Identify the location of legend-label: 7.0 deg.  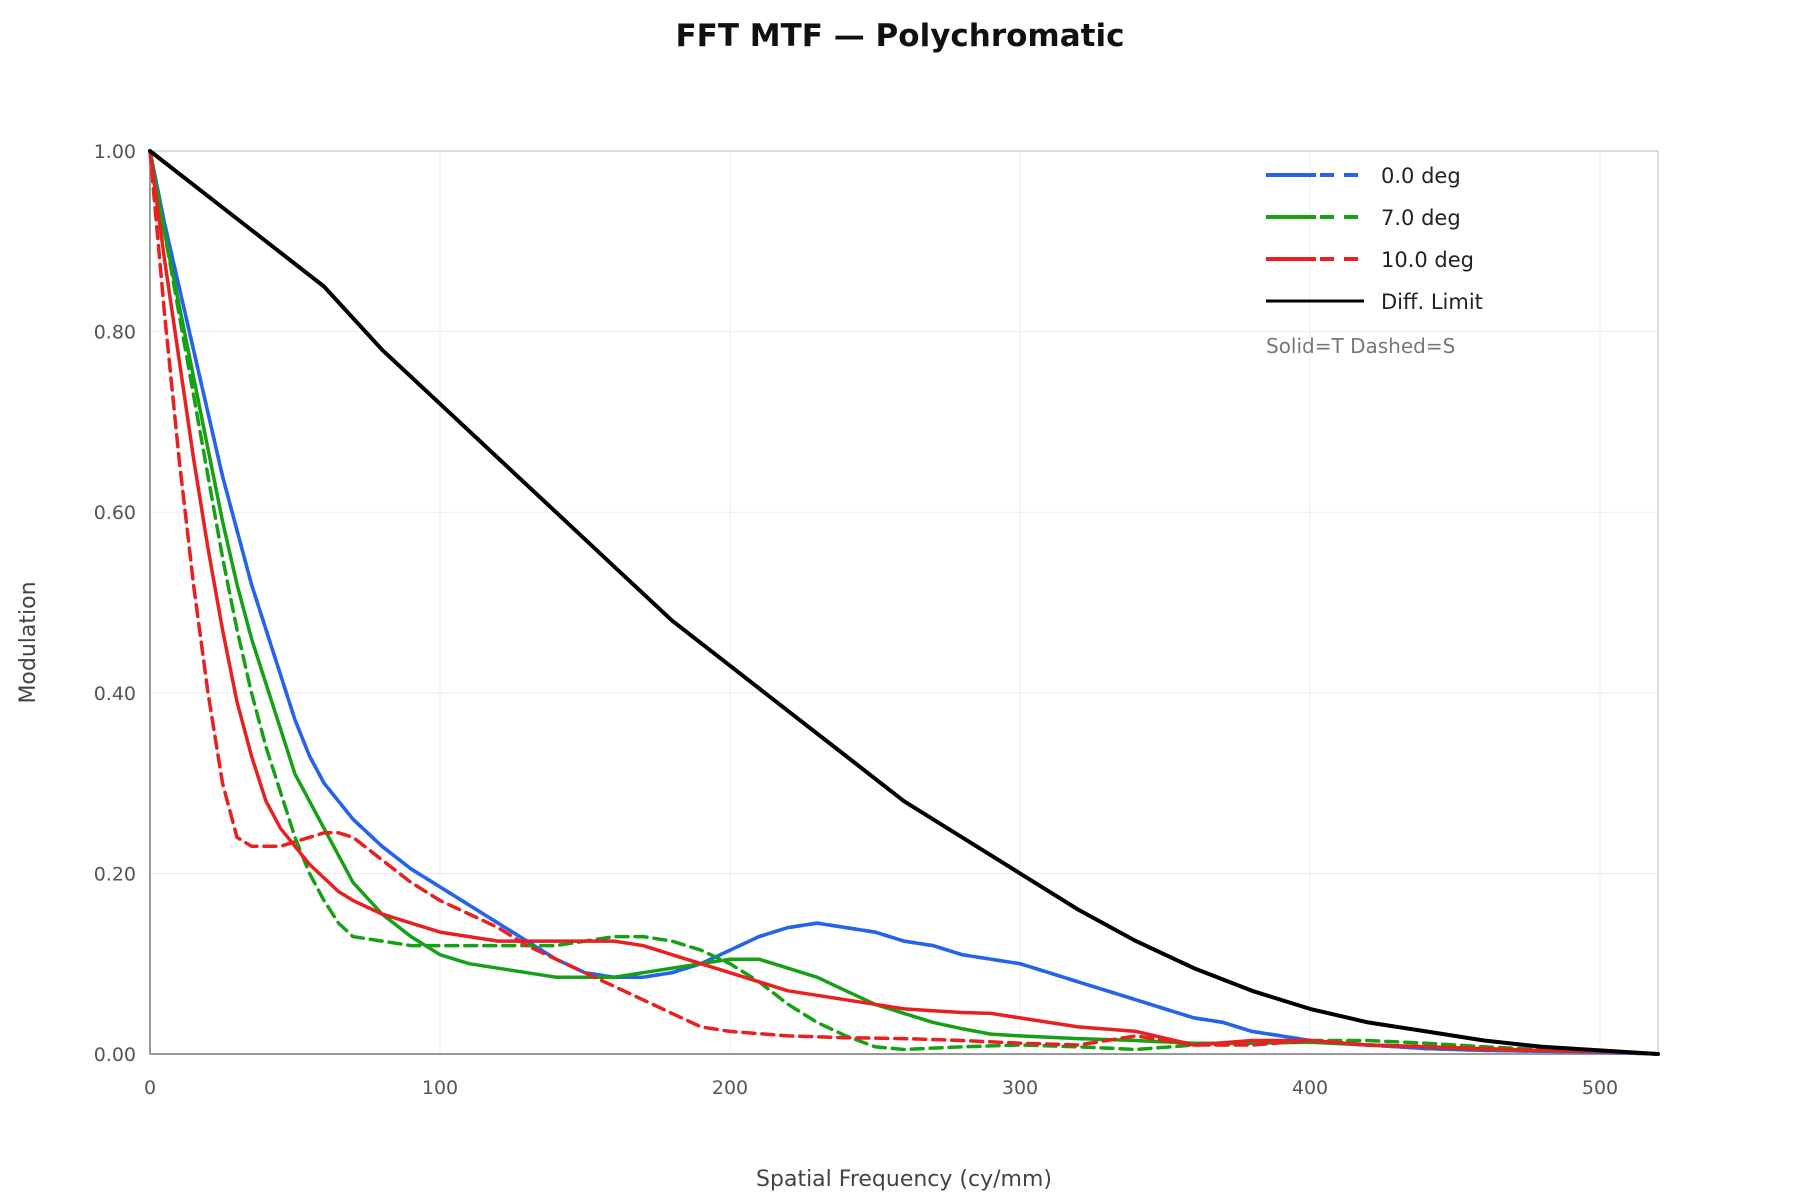
(1421, 218).